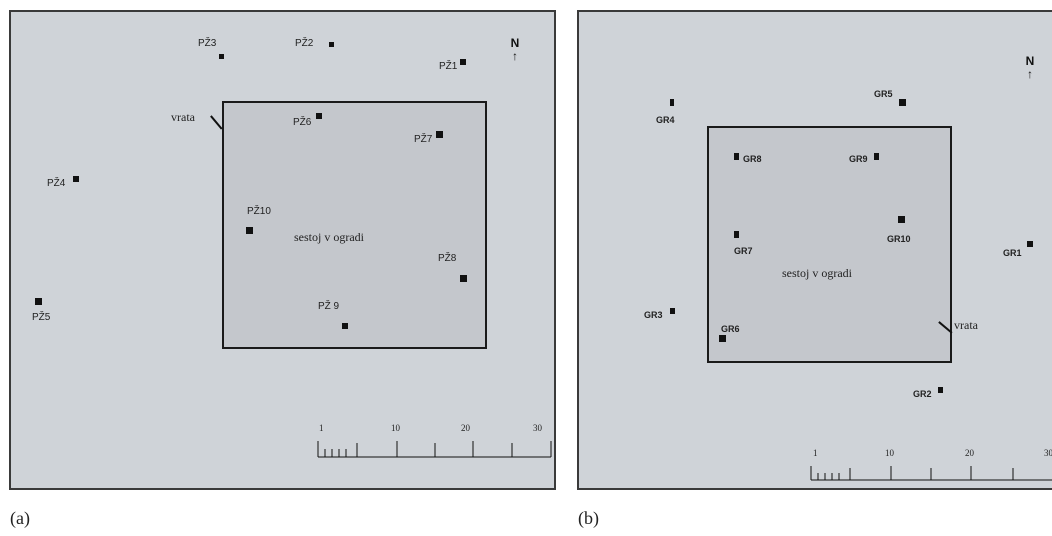 This screenshot has height=536, width=1052. I want to click on plot-marker-pz10, so click(249, 230).